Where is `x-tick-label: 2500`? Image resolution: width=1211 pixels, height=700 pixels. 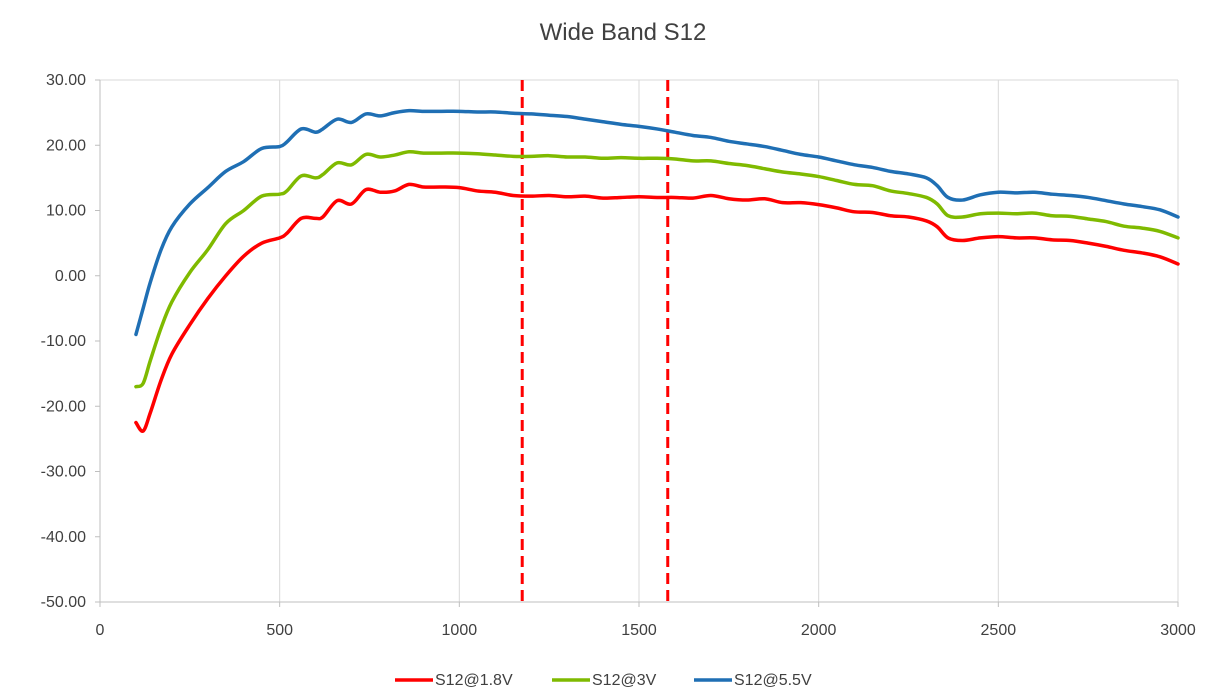
x-tick-label: 2500 is located at coordinates (999, 630).